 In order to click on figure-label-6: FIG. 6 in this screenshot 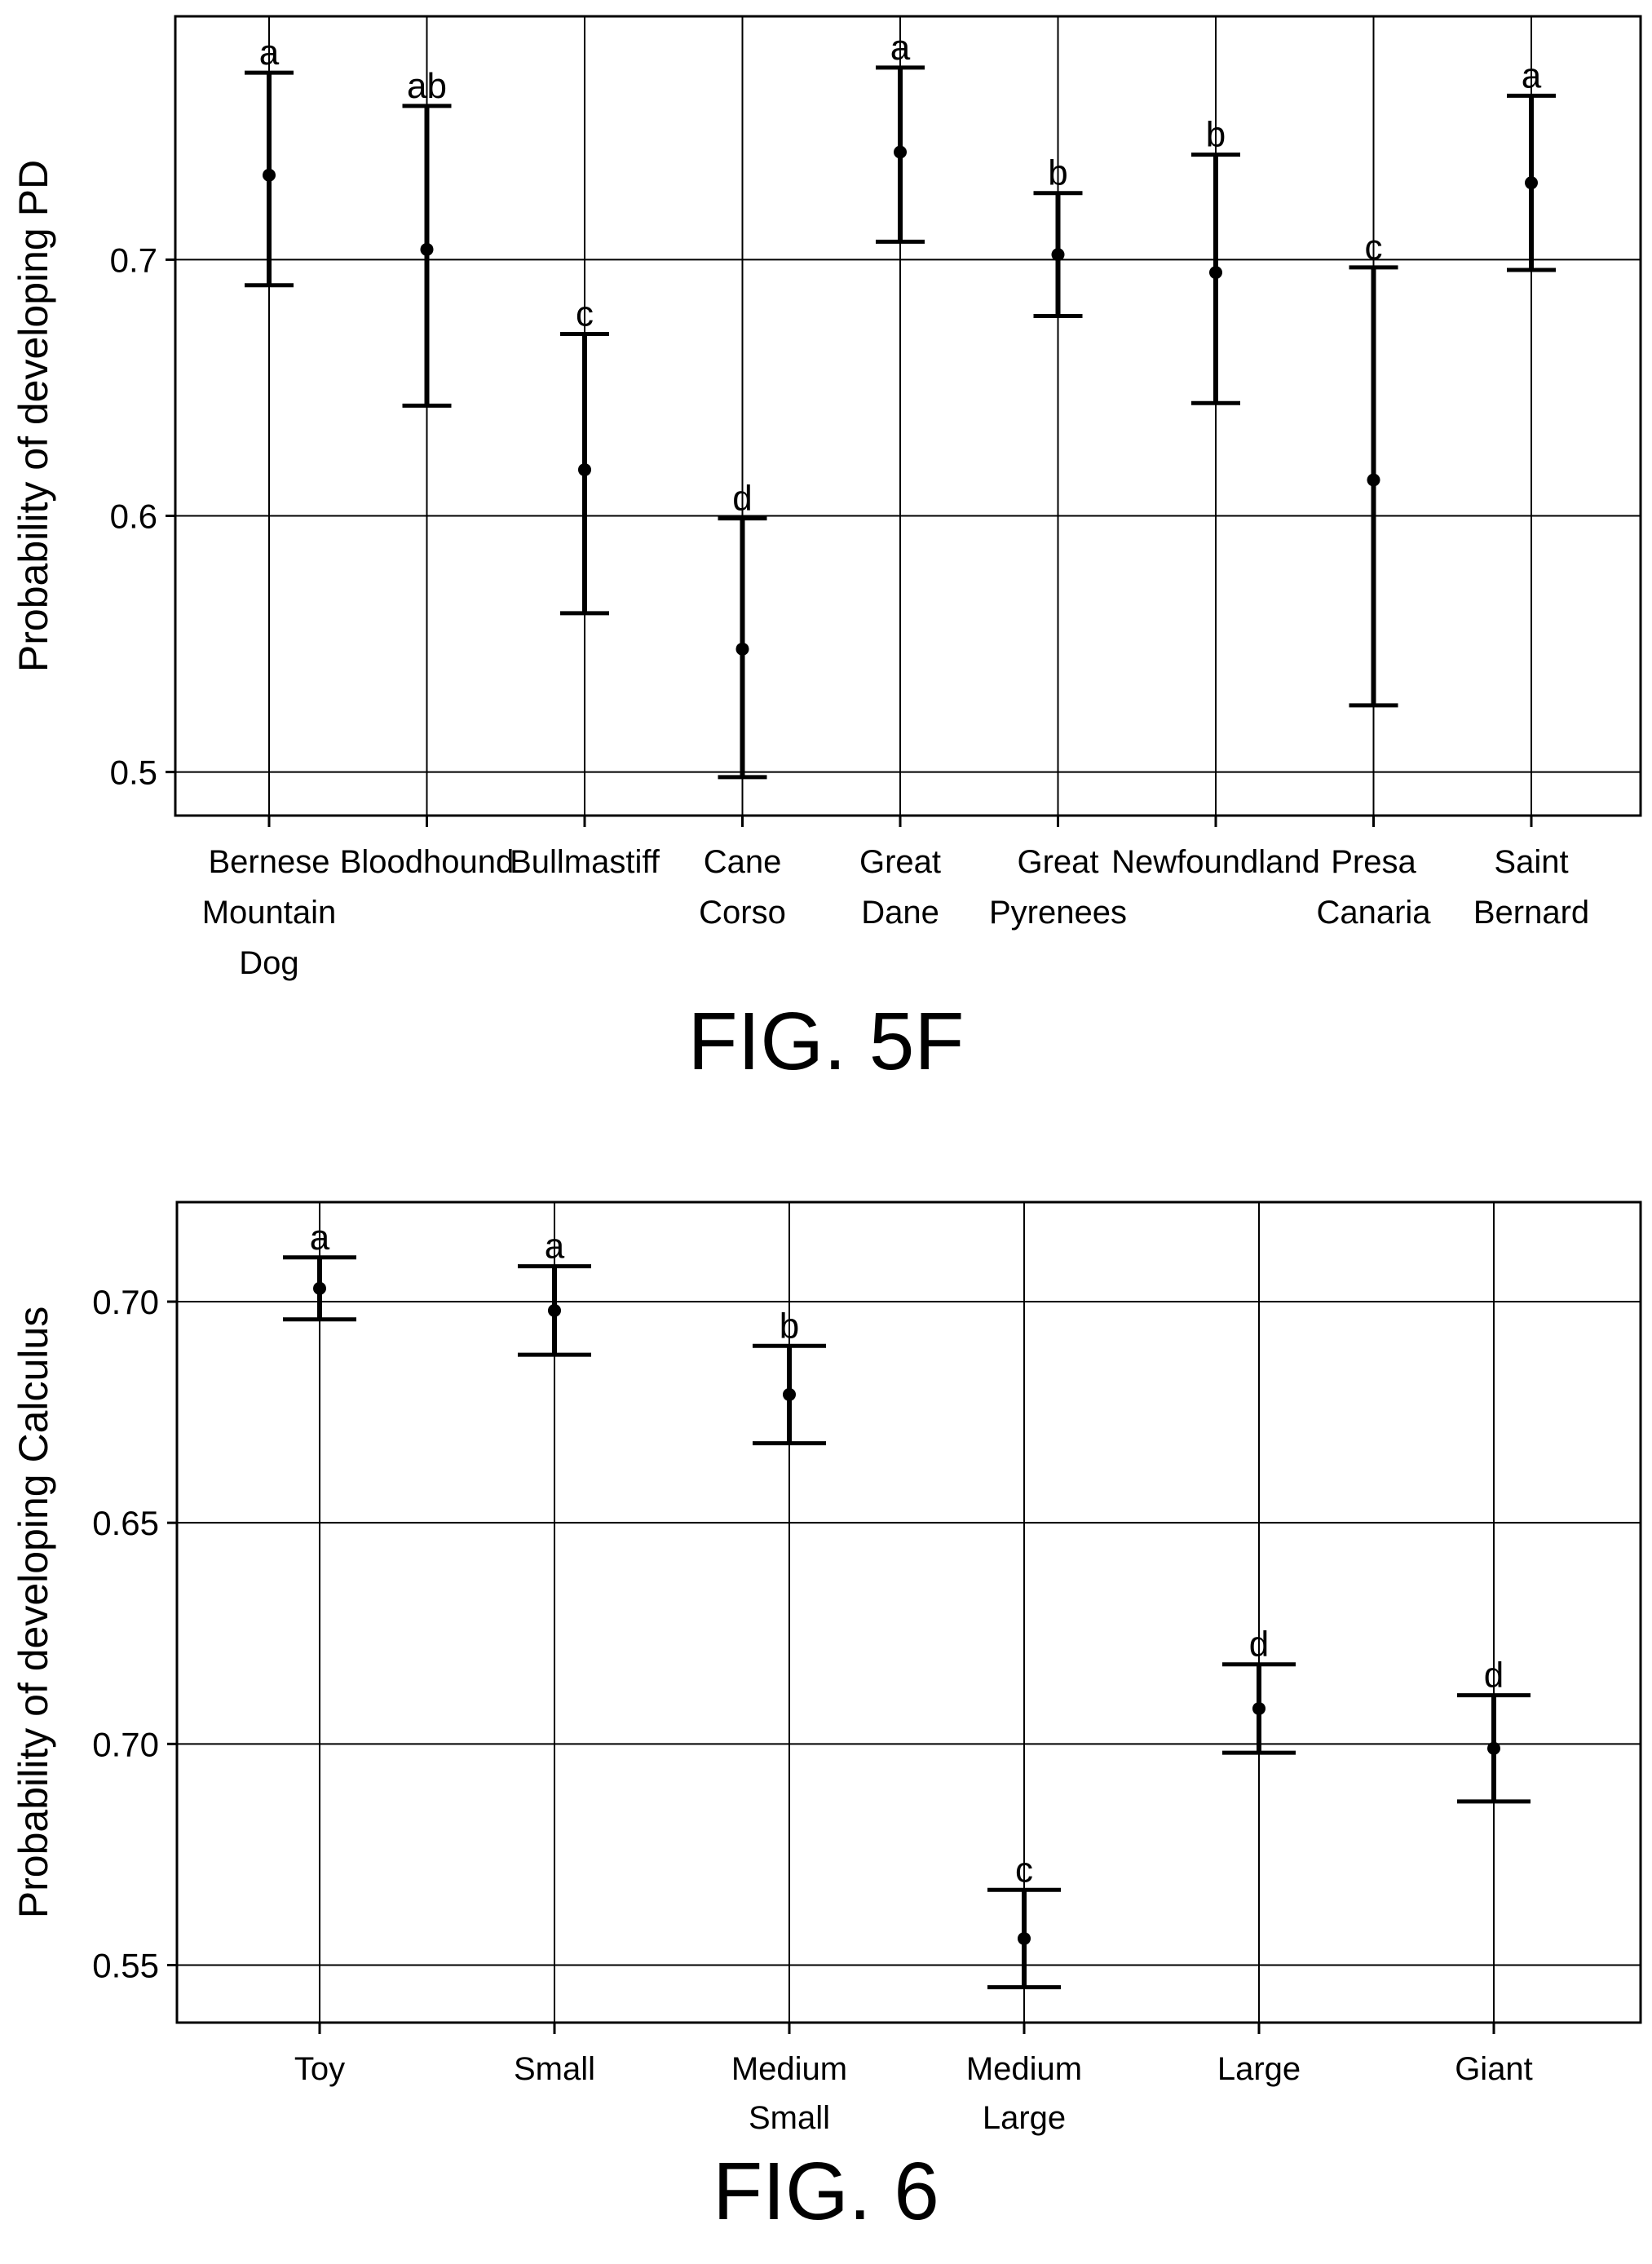, I will do `click(826, 2191)`.